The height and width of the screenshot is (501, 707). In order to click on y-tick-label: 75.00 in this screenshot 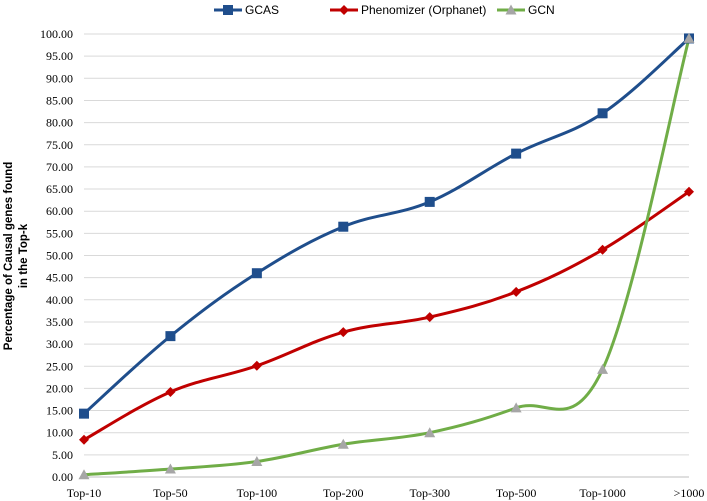, I will do `click(59, 145)`.